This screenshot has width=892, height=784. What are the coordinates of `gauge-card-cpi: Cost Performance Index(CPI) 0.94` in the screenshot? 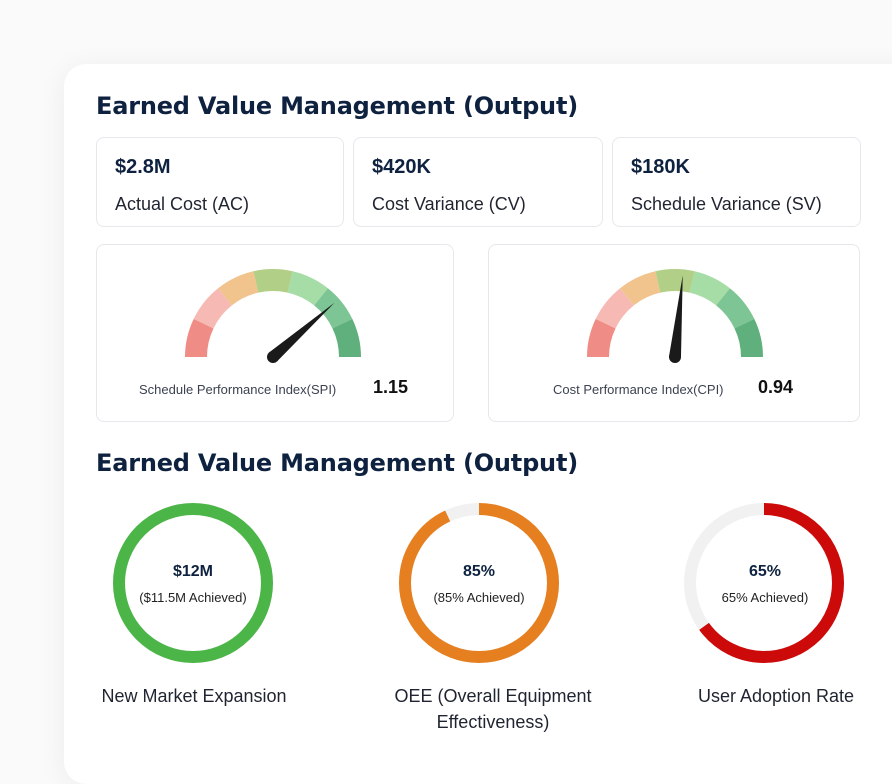 It's located at (674, 333).